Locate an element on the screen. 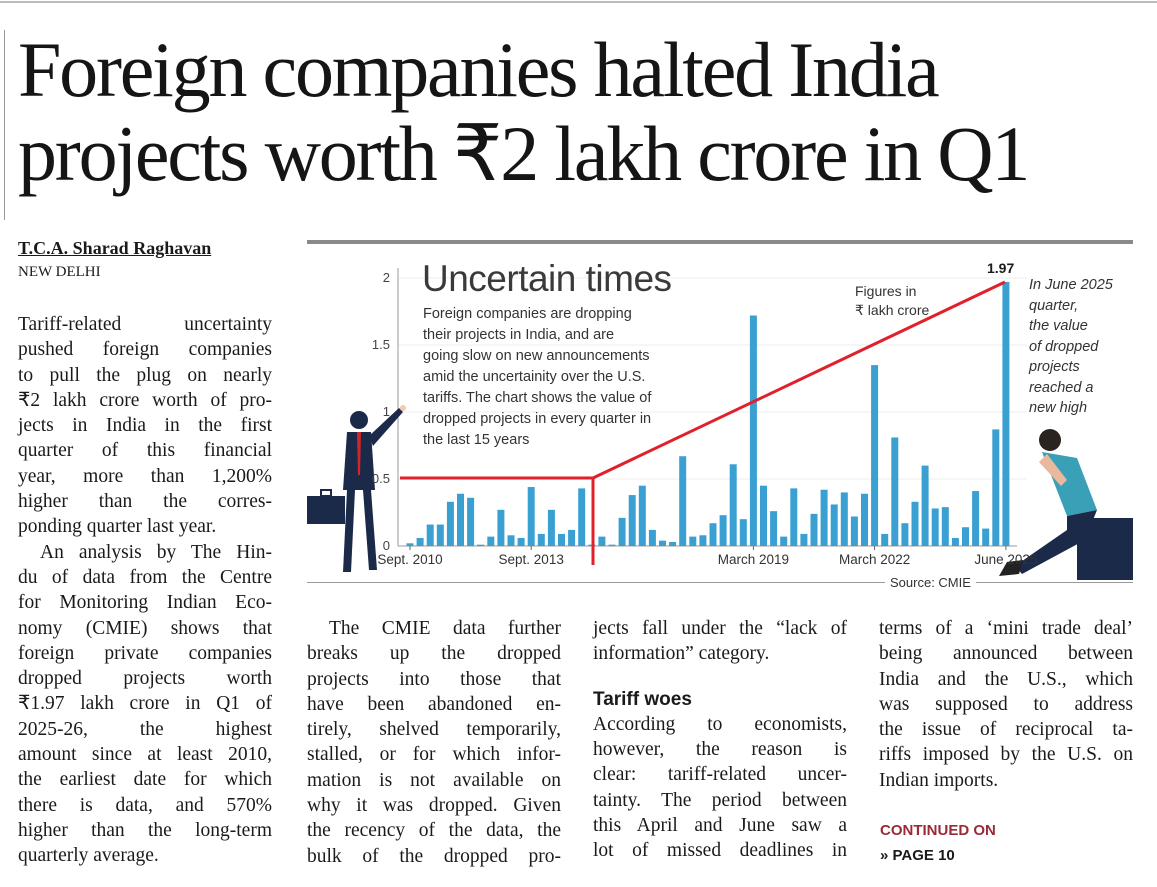  units-note: Figures in ₹ lakh crore is located at coordinates (892, 301).